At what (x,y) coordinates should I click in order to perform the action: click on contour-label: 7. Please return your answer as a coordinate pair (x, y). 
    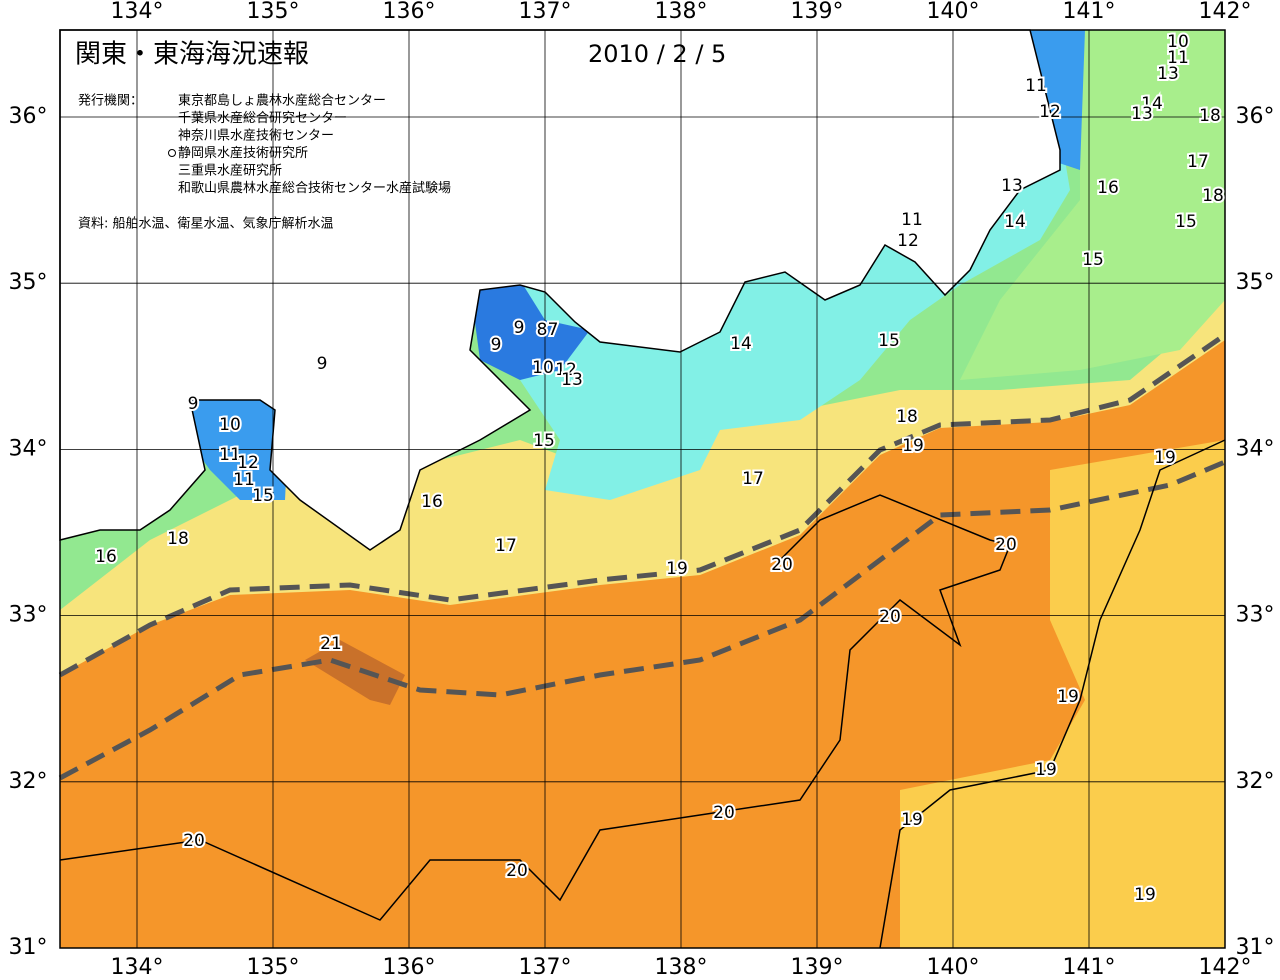
    Looking at the image, I should click on (553, 330).